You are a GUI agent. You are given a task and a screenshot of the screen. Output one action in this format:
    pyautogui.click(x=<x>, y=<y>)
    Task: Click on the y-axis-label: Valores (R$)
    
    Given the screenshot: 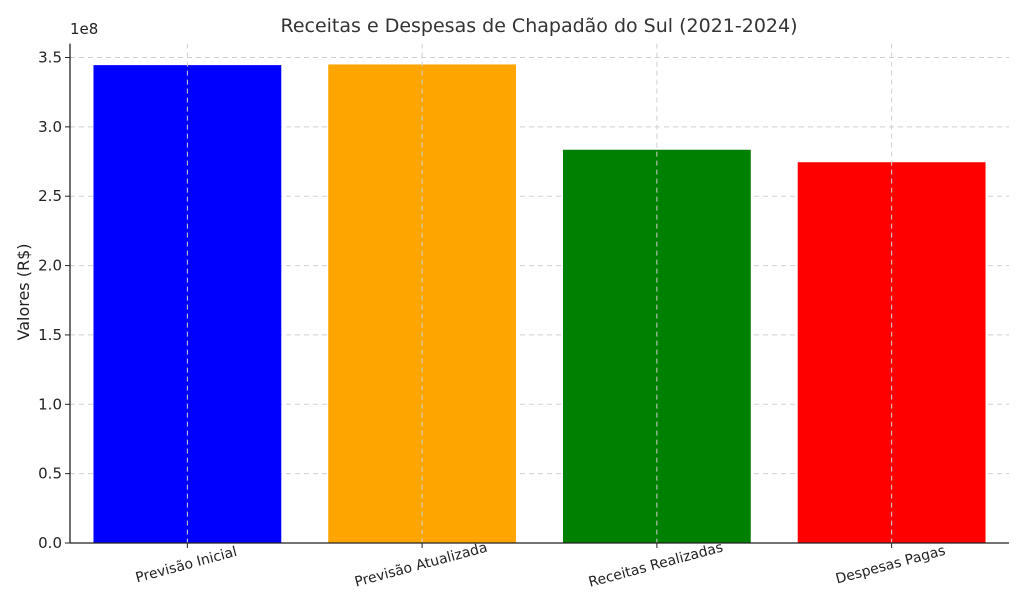 What is the action you would take?
    pyautogui.click(x=23, y=291)
    